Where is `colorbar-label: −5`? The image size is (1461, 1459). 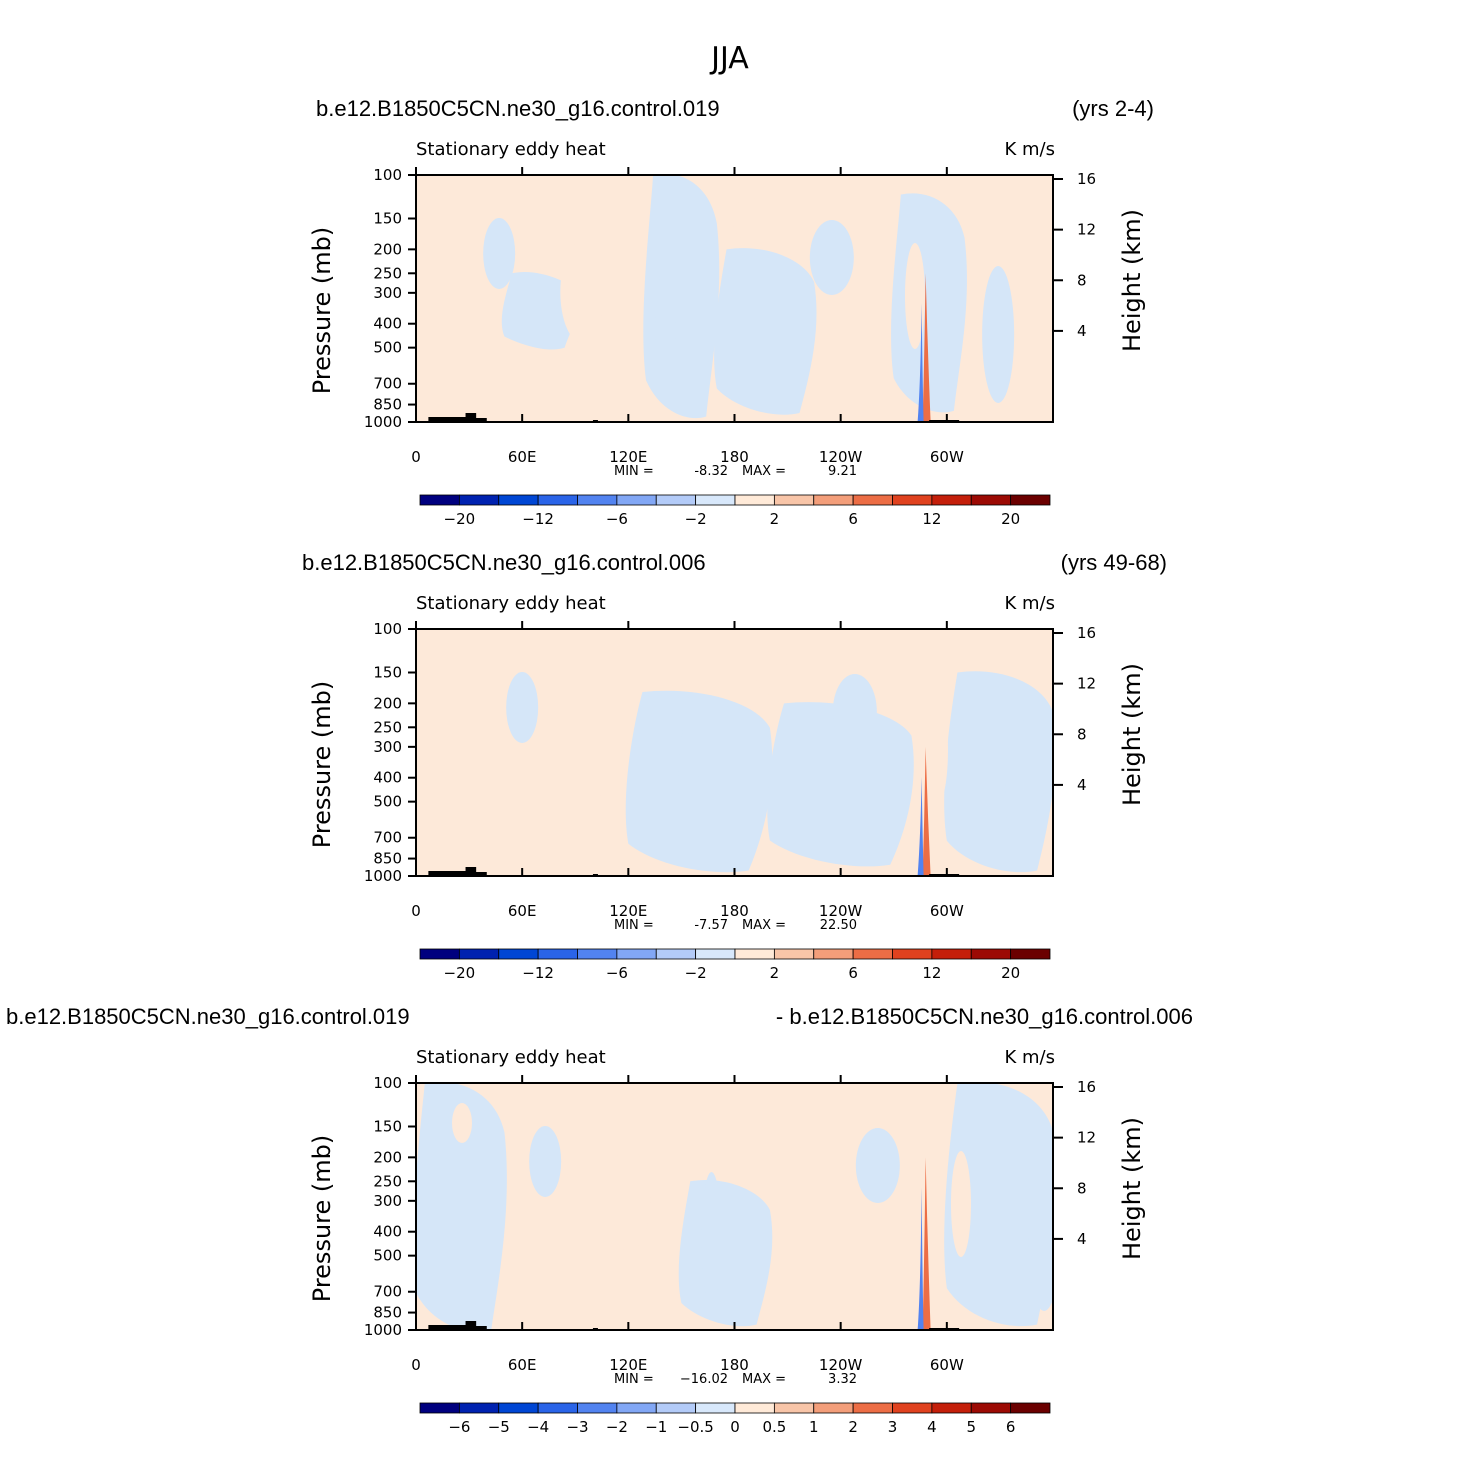
colorbar-label: −5 is located at coordinates (499, 1427).